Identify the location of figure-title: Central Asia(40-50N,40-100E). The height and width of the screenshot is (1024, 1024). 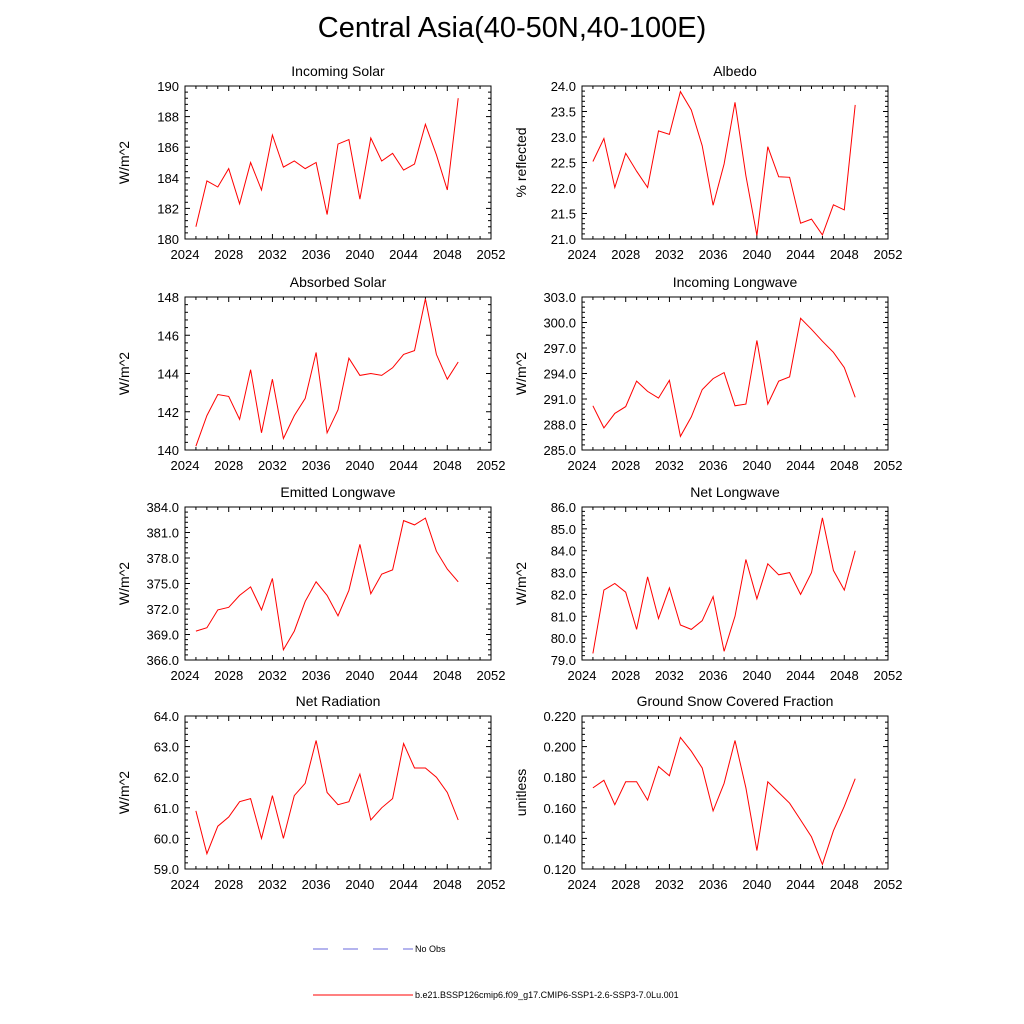
(512, 28).